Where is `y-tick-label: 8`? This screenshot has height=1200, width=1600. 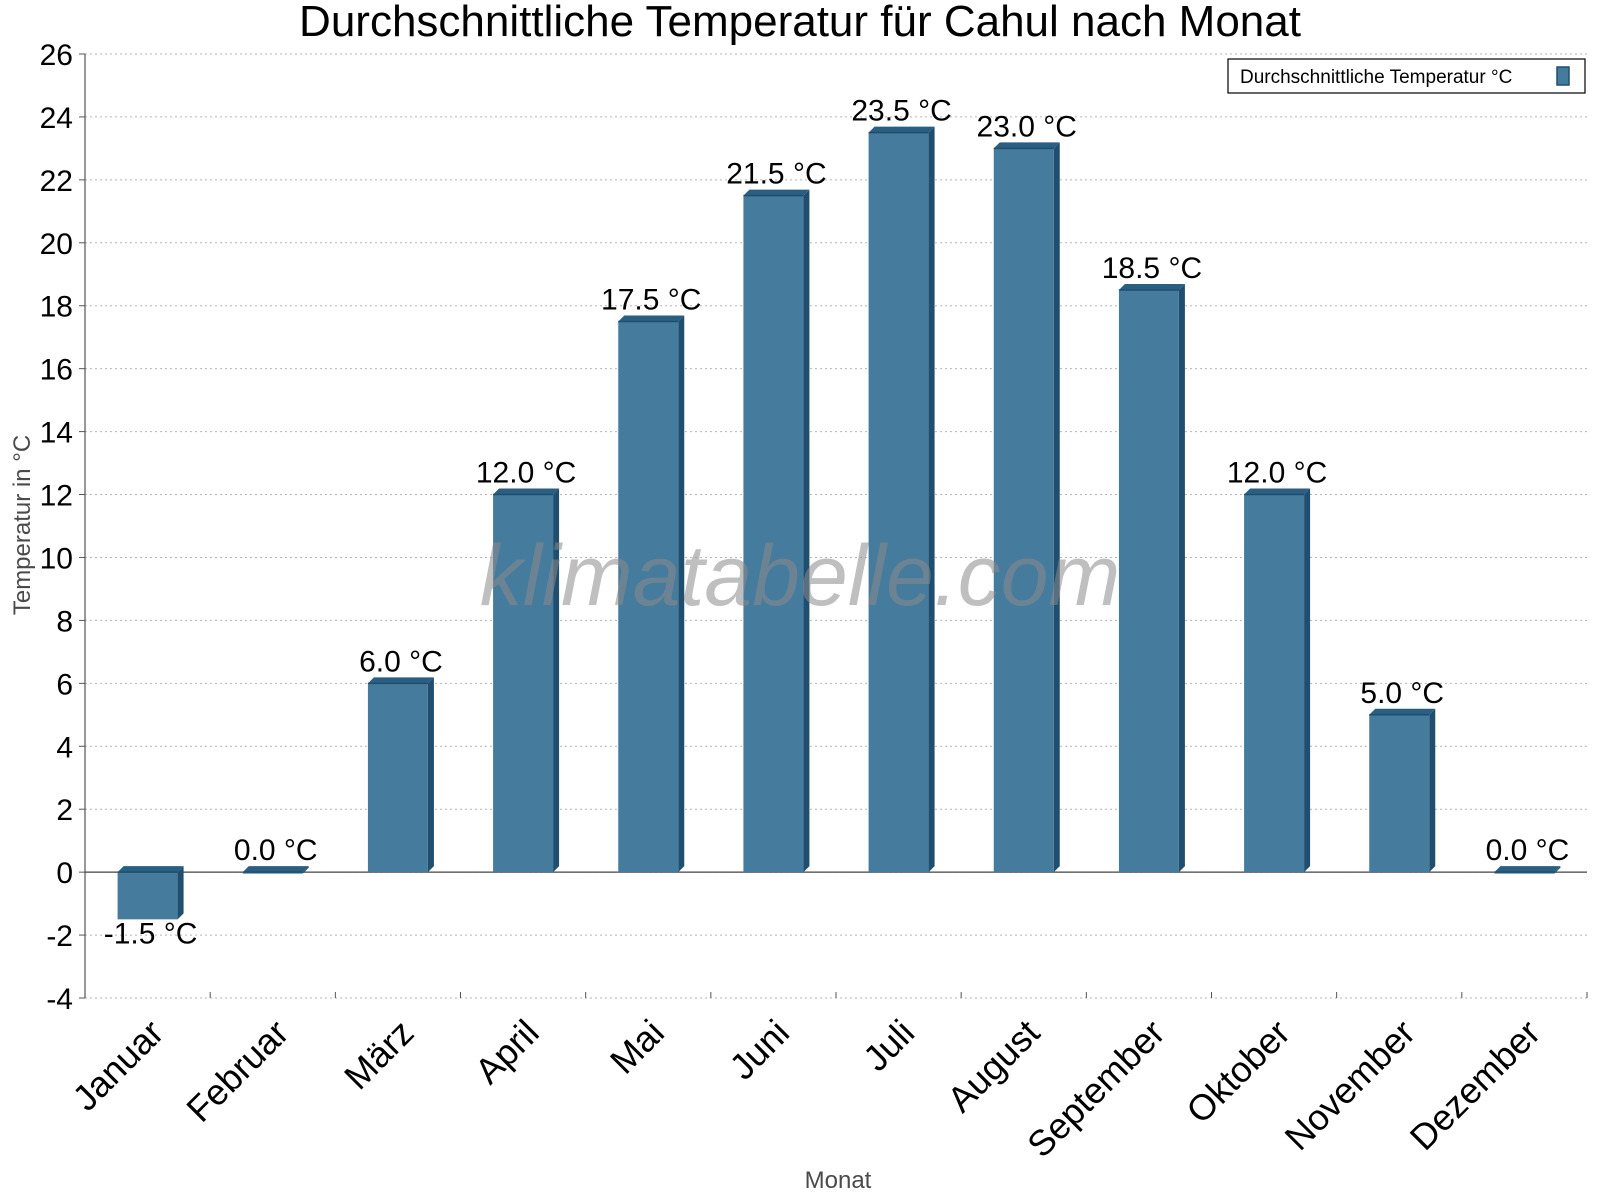
y-tick-label: 8 is located at coordinates (64, 621).